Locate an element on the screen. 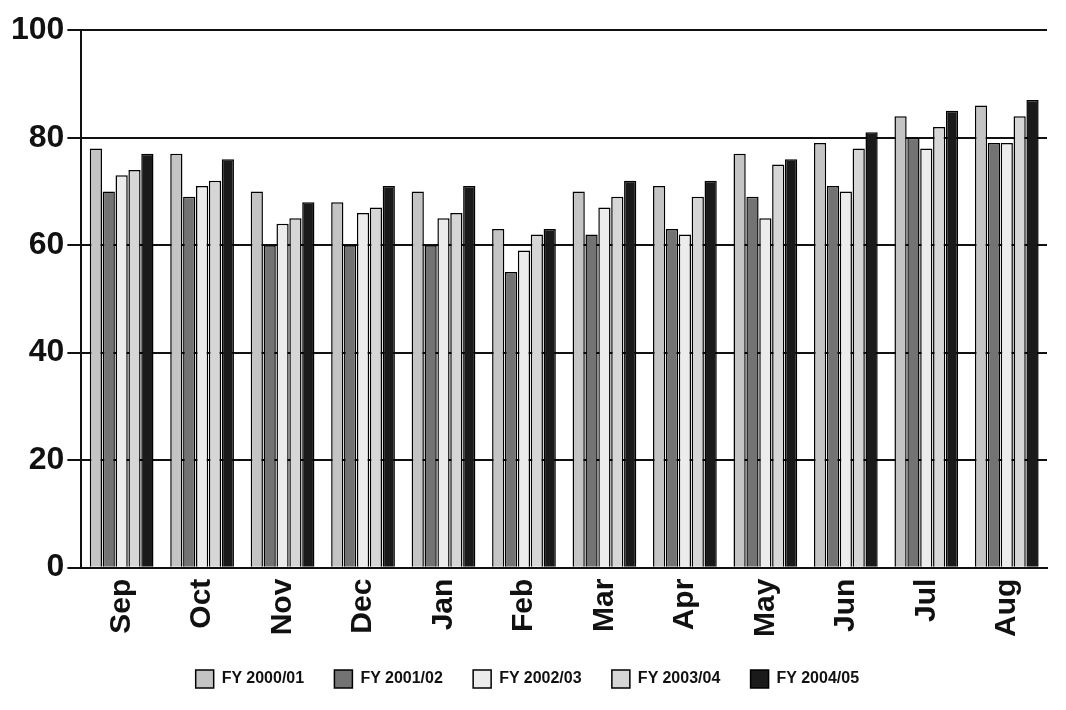  x-tick-label: Apr is located at coordinates (683, 604).